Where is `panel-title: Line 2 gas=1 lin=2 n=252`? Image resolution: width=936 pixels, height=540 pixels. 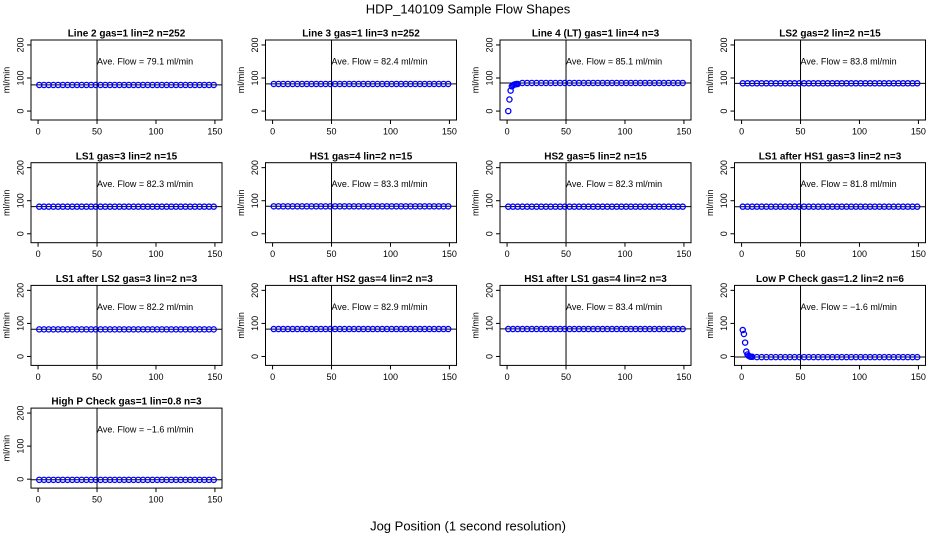
panel-title: Line 2 gas=1 lin=2 n=252 is located at coordinates (127, 34).